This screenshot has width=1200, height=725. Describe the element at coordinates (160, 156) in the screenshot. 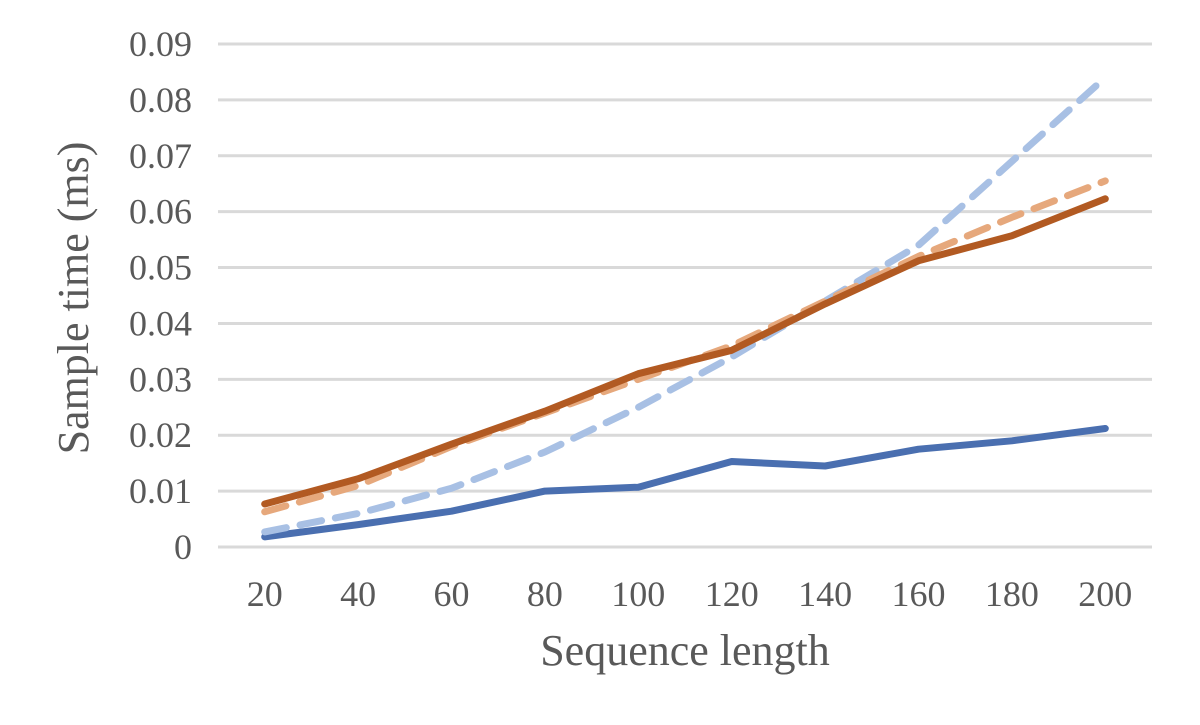

I see `y-tick-label: 0.07` at that location.